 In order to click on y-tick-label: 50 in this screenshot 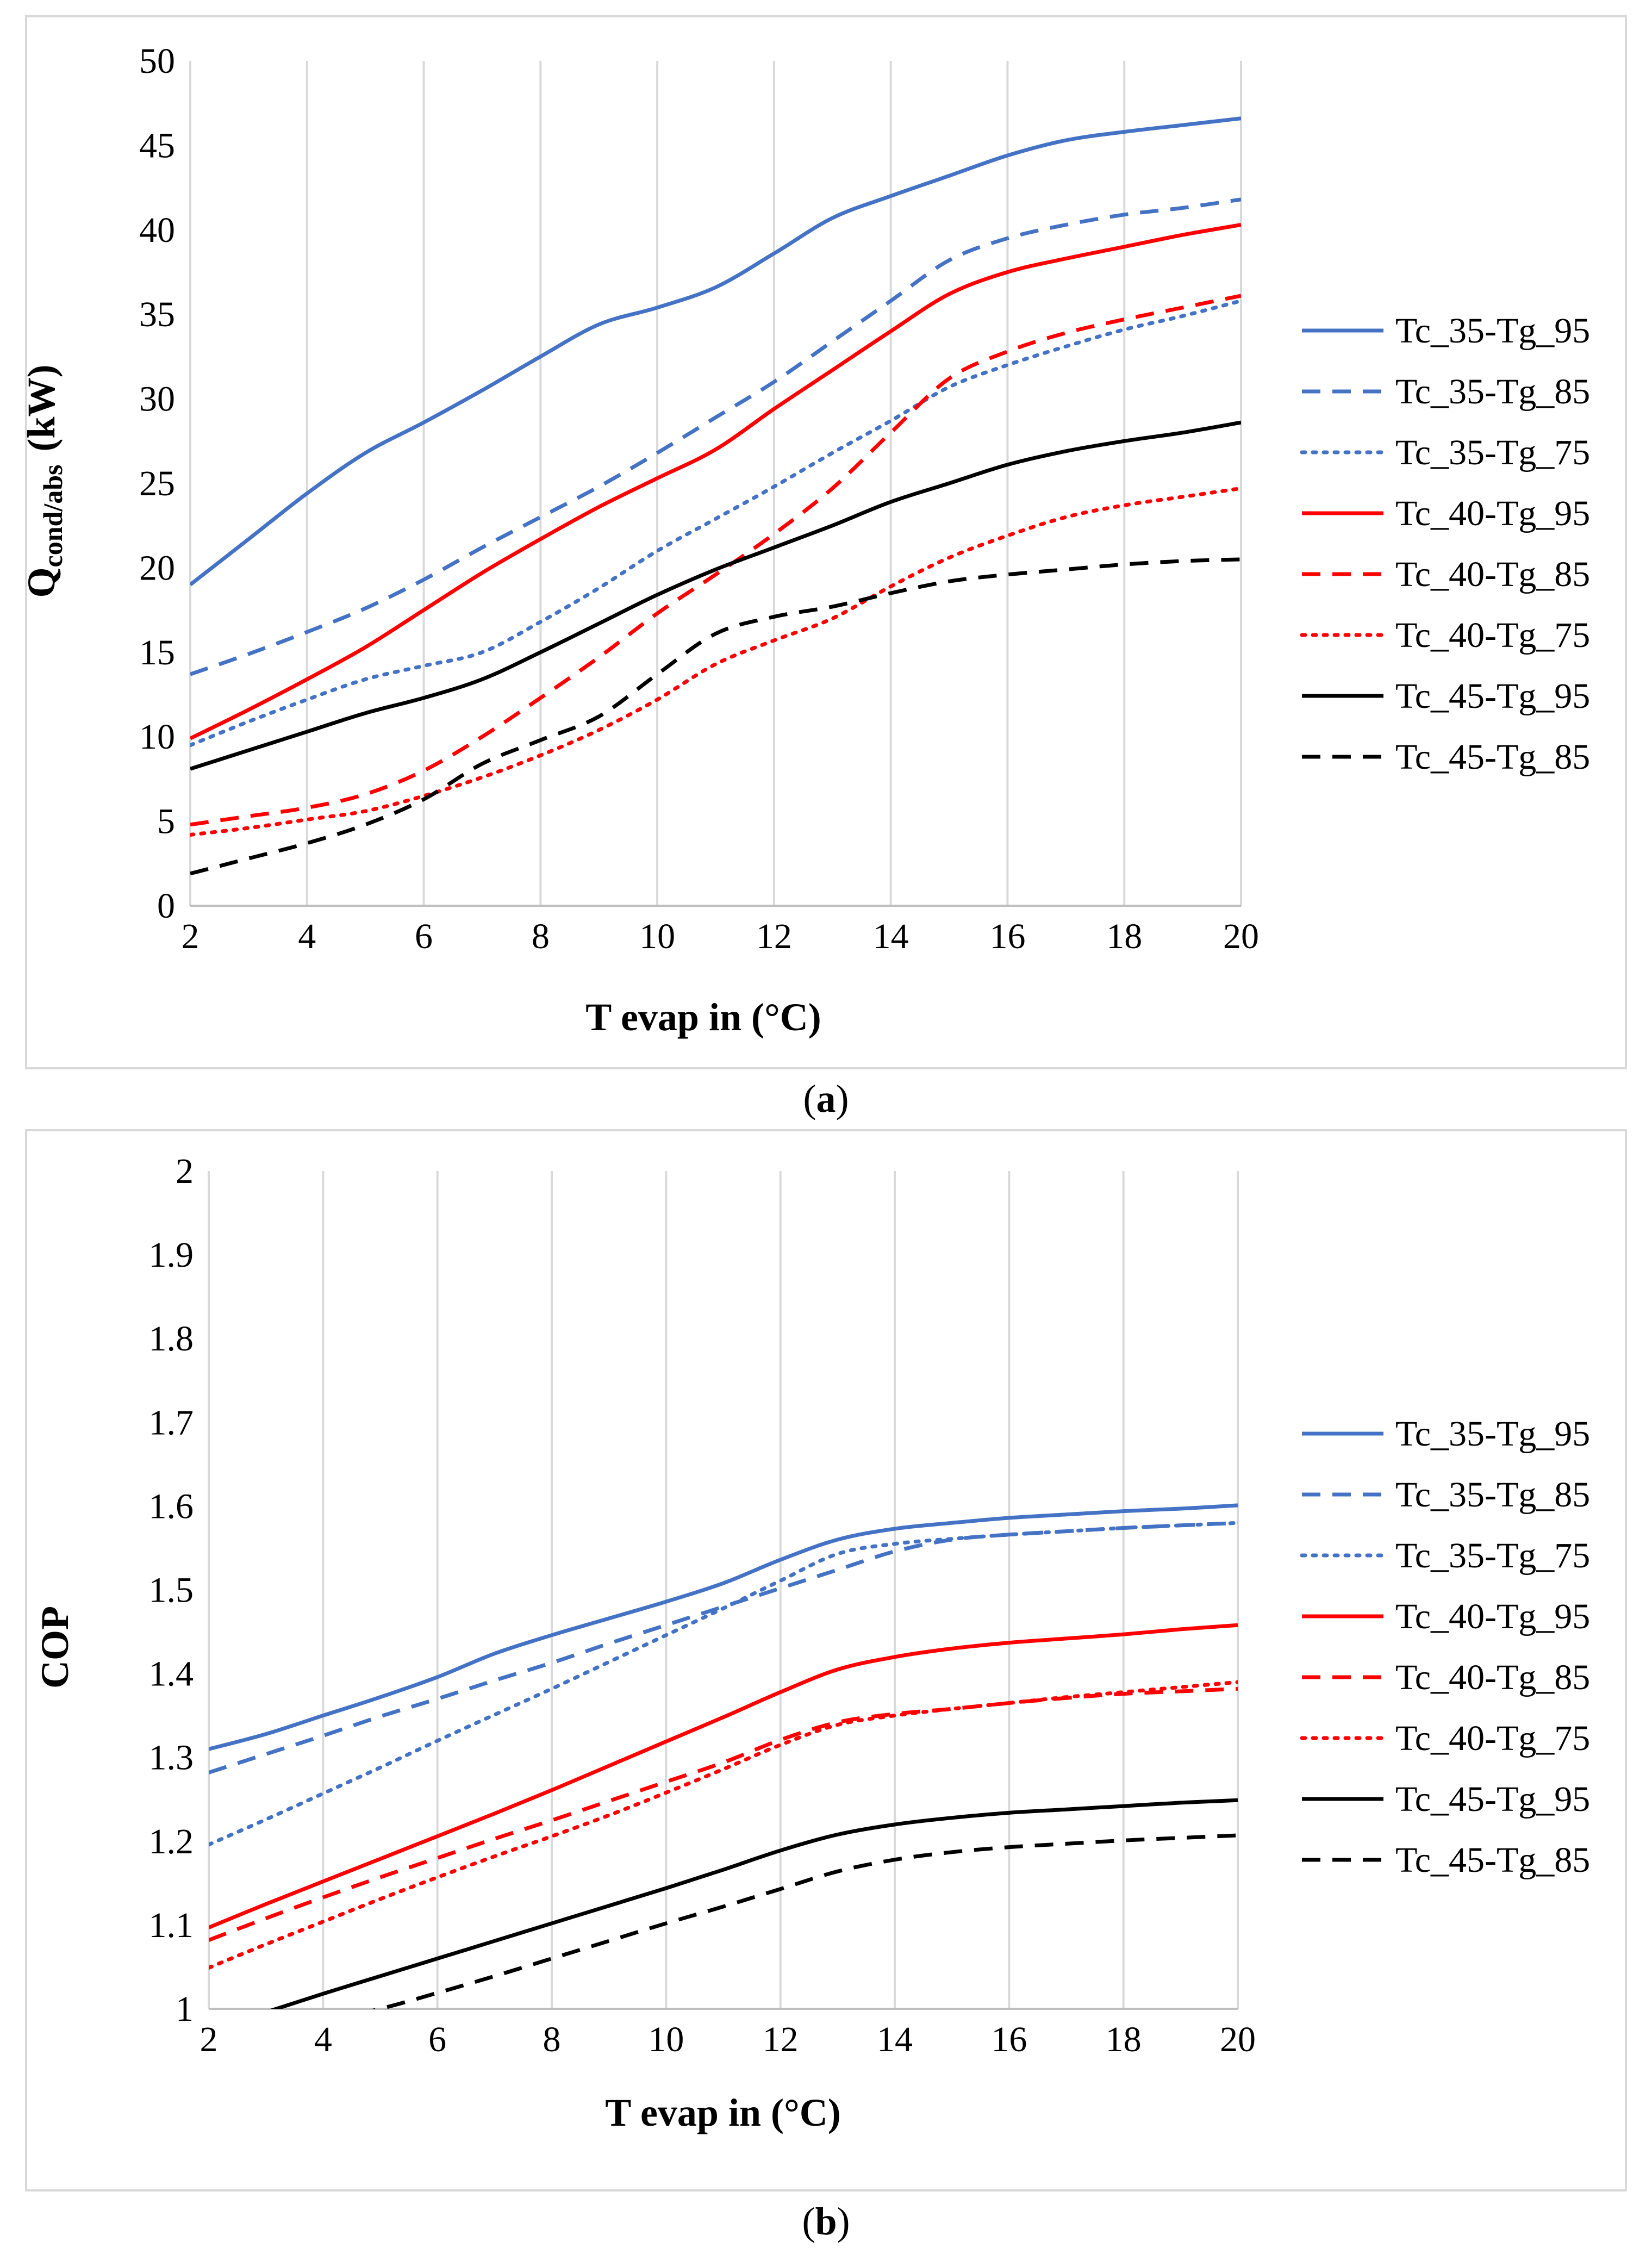, I will do `click(157, 61)`.